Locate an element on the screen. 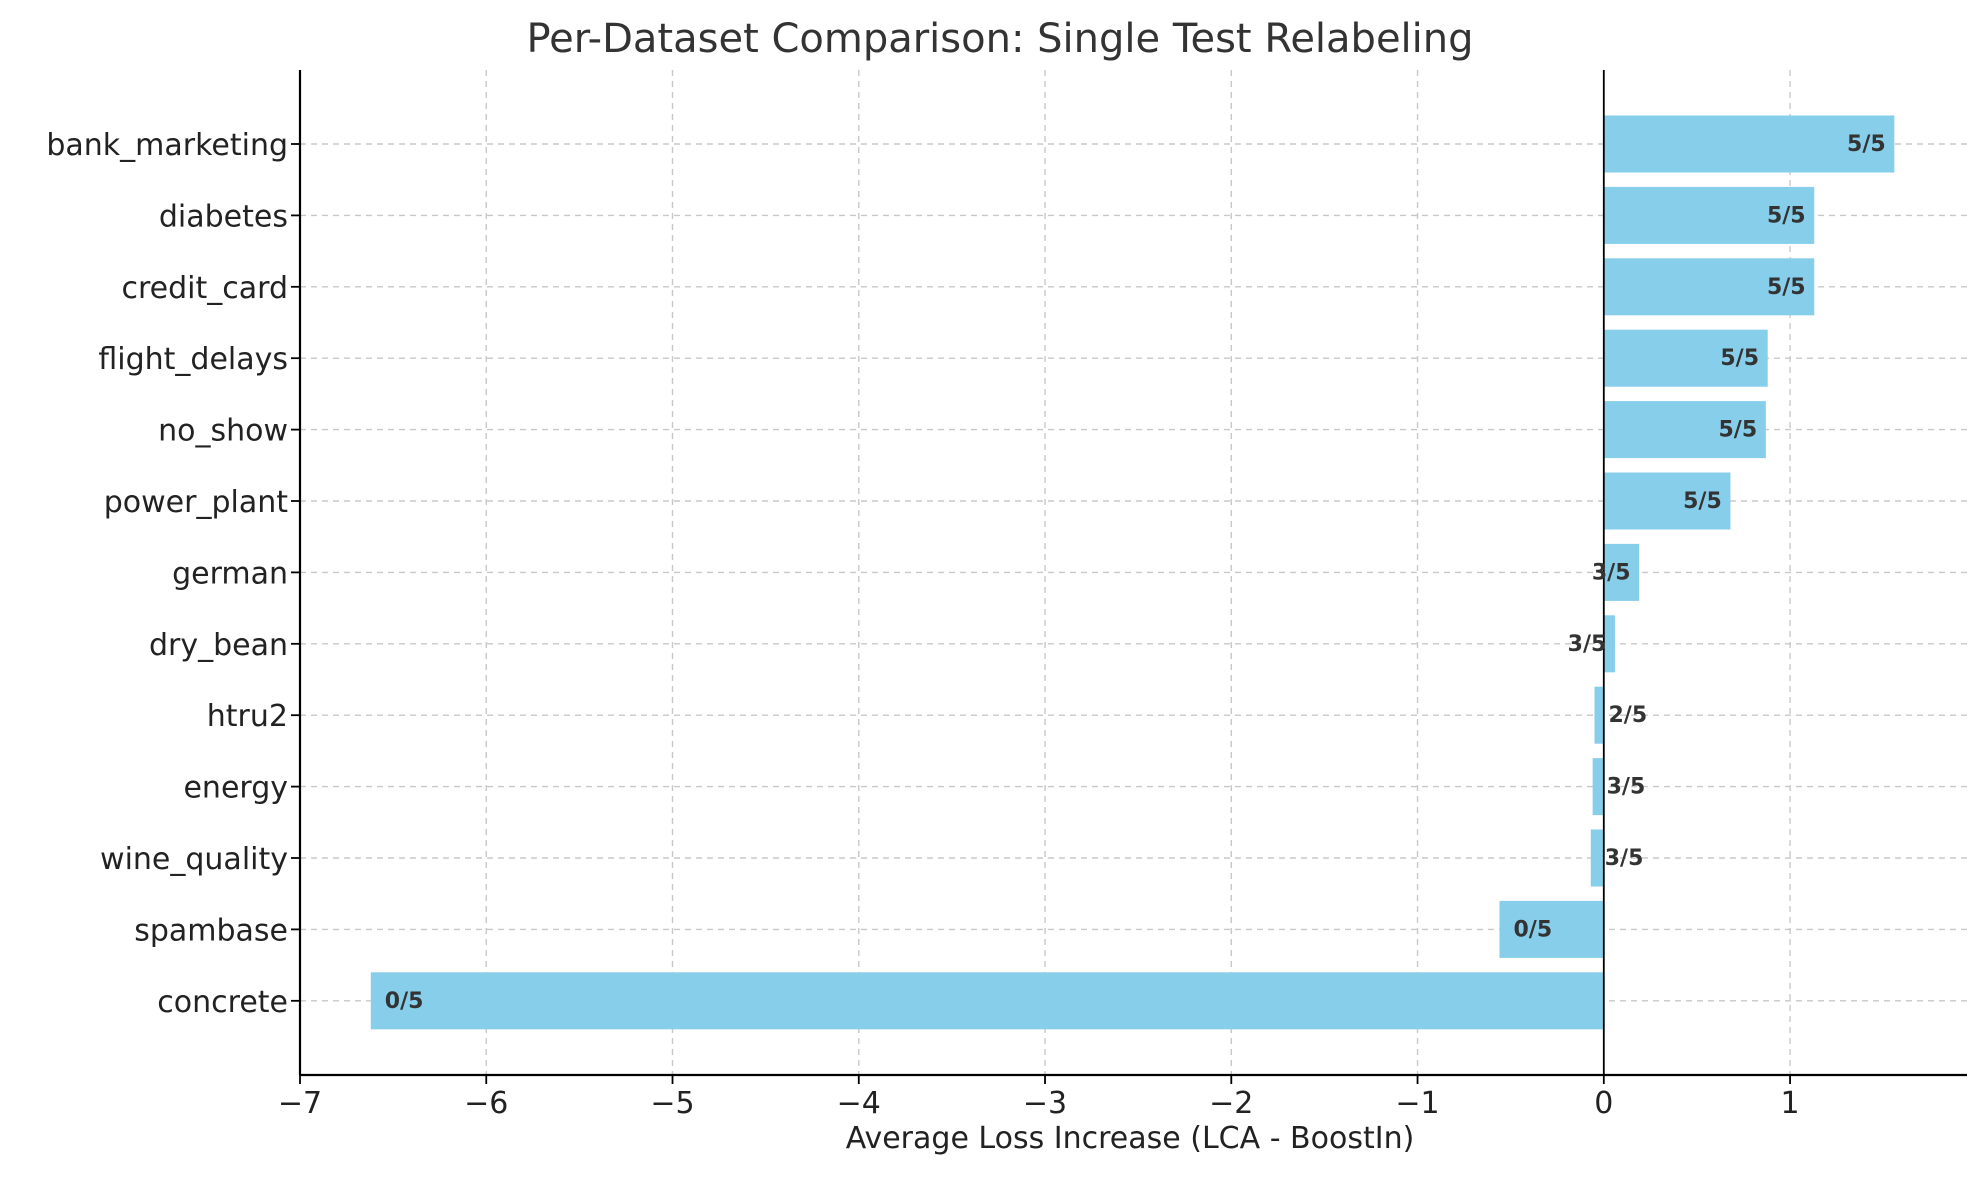  x-tick-label: −7 is located at coordinates (300, 1103).